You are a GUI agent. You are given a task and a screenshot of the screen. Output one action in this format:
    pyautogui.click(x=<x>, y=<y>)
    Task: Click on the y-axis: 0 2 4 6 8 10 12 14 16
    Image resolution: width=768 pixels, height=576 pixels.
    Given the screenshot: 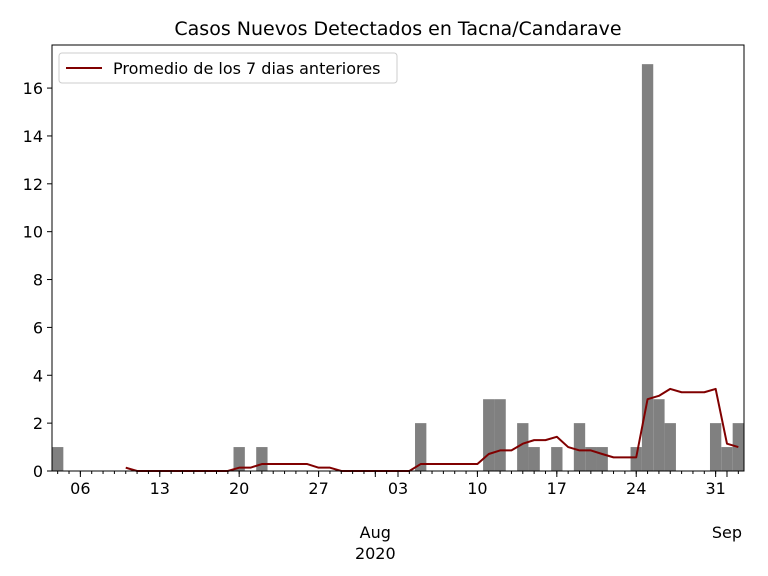 What is the action you would take?
    pyautogui.click(x=37, y=280)
    